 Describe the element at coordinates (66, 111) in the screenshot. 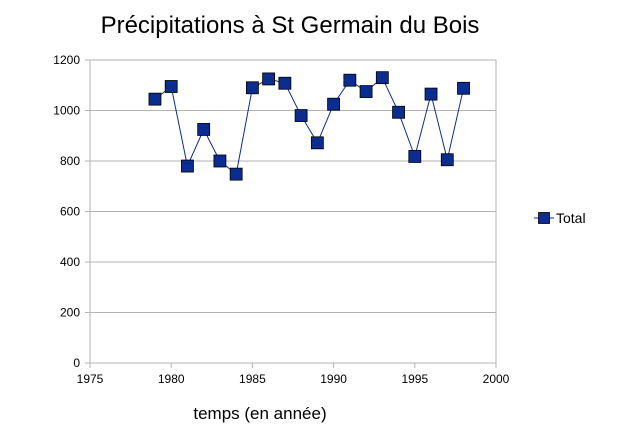

I see `y-tick-label: 1000` at that location.